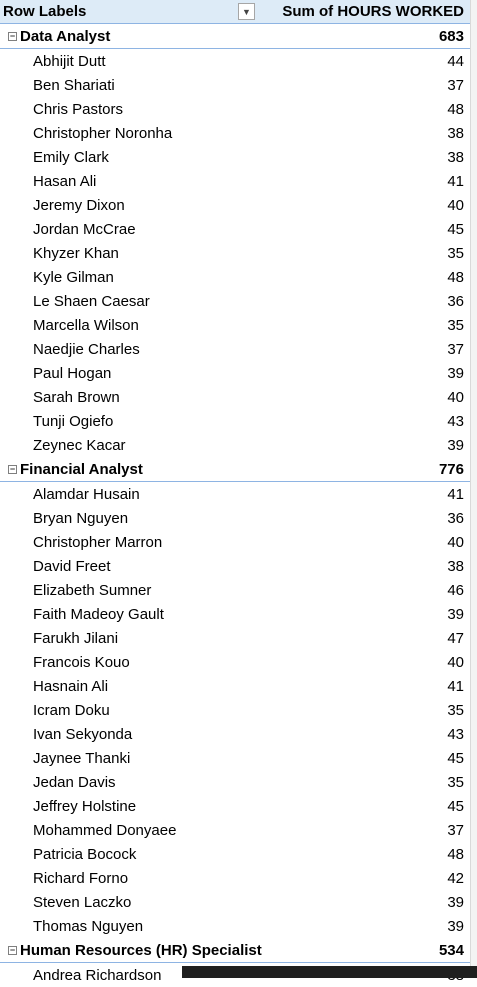 This screenshot has width=477, height=987. Describe the element at coordinates (81, 662) in the screenshot. I see `row-label: Francois Kouo` at that location.